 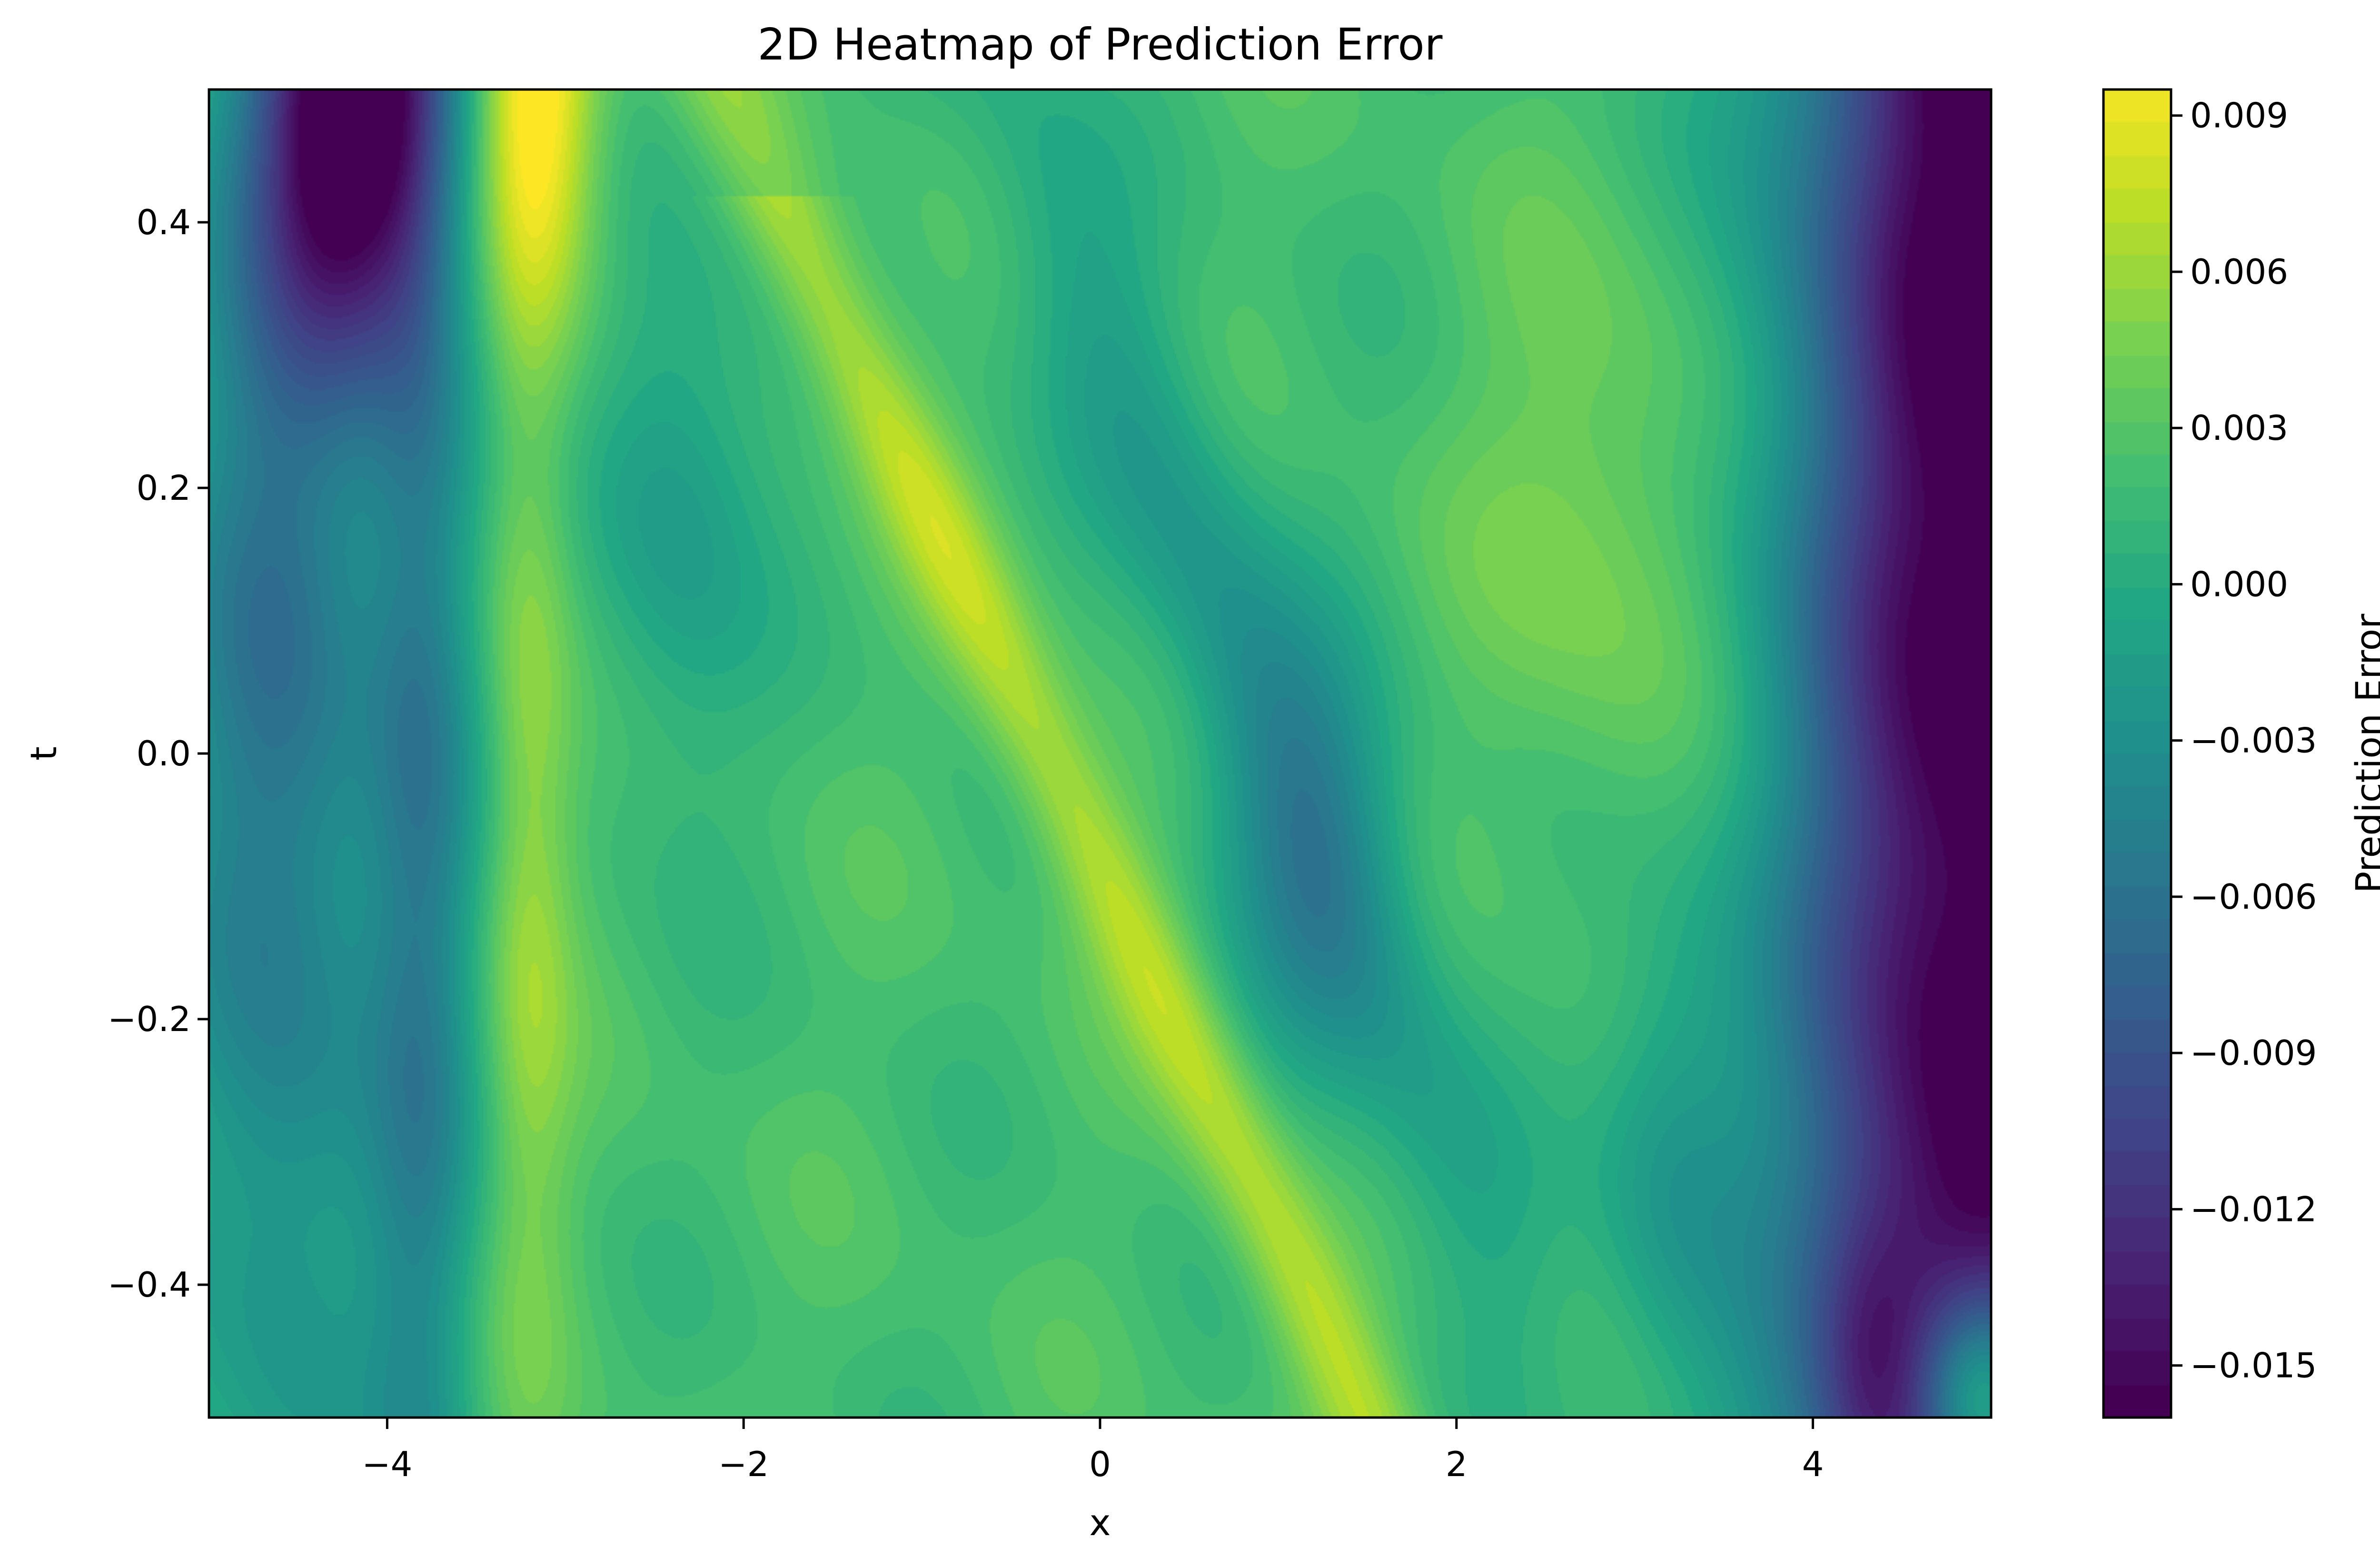 What do you see at coordinates (1100, 1523) in the screenshot?
I see `x-axis-label: x` at bounding box center [1100, 1523].